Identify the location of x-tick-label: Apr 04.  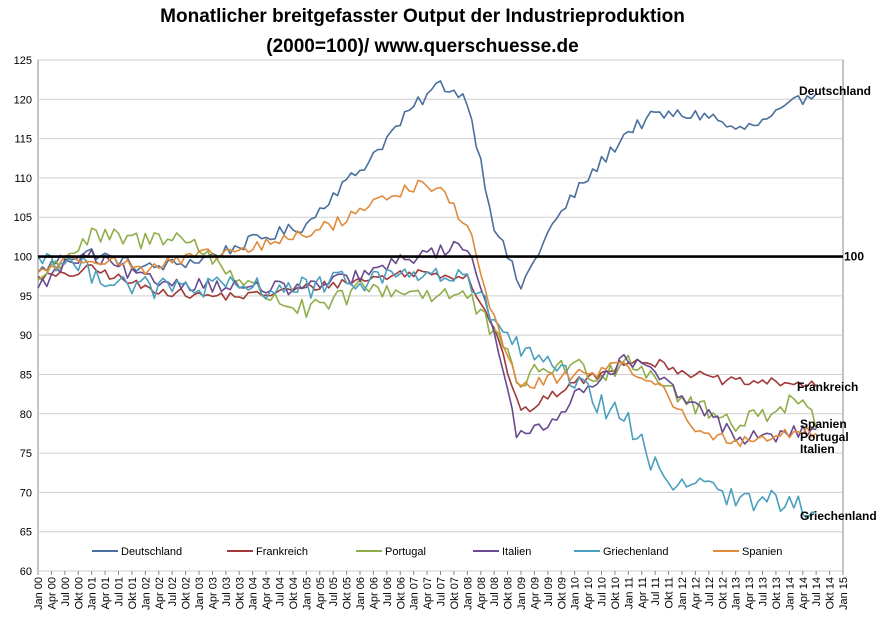
(267, 593).